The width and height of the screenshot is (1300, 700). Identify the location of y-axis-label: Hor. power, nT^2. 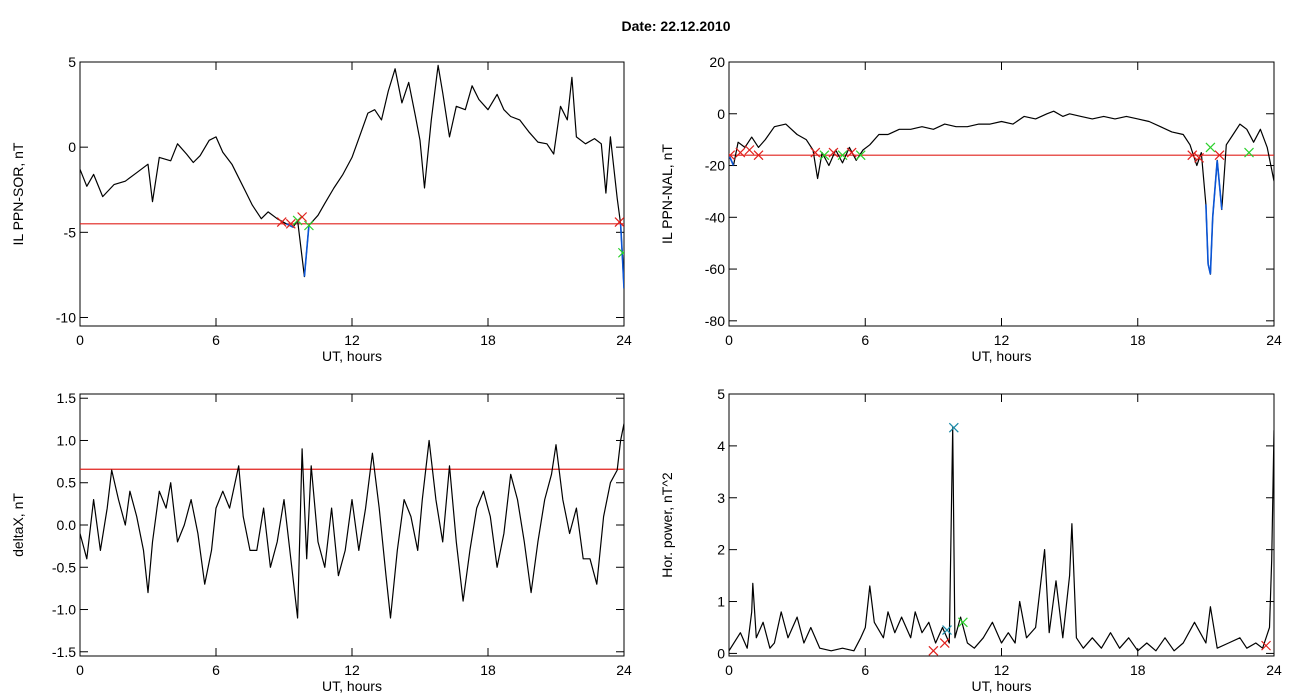
(667, 525).